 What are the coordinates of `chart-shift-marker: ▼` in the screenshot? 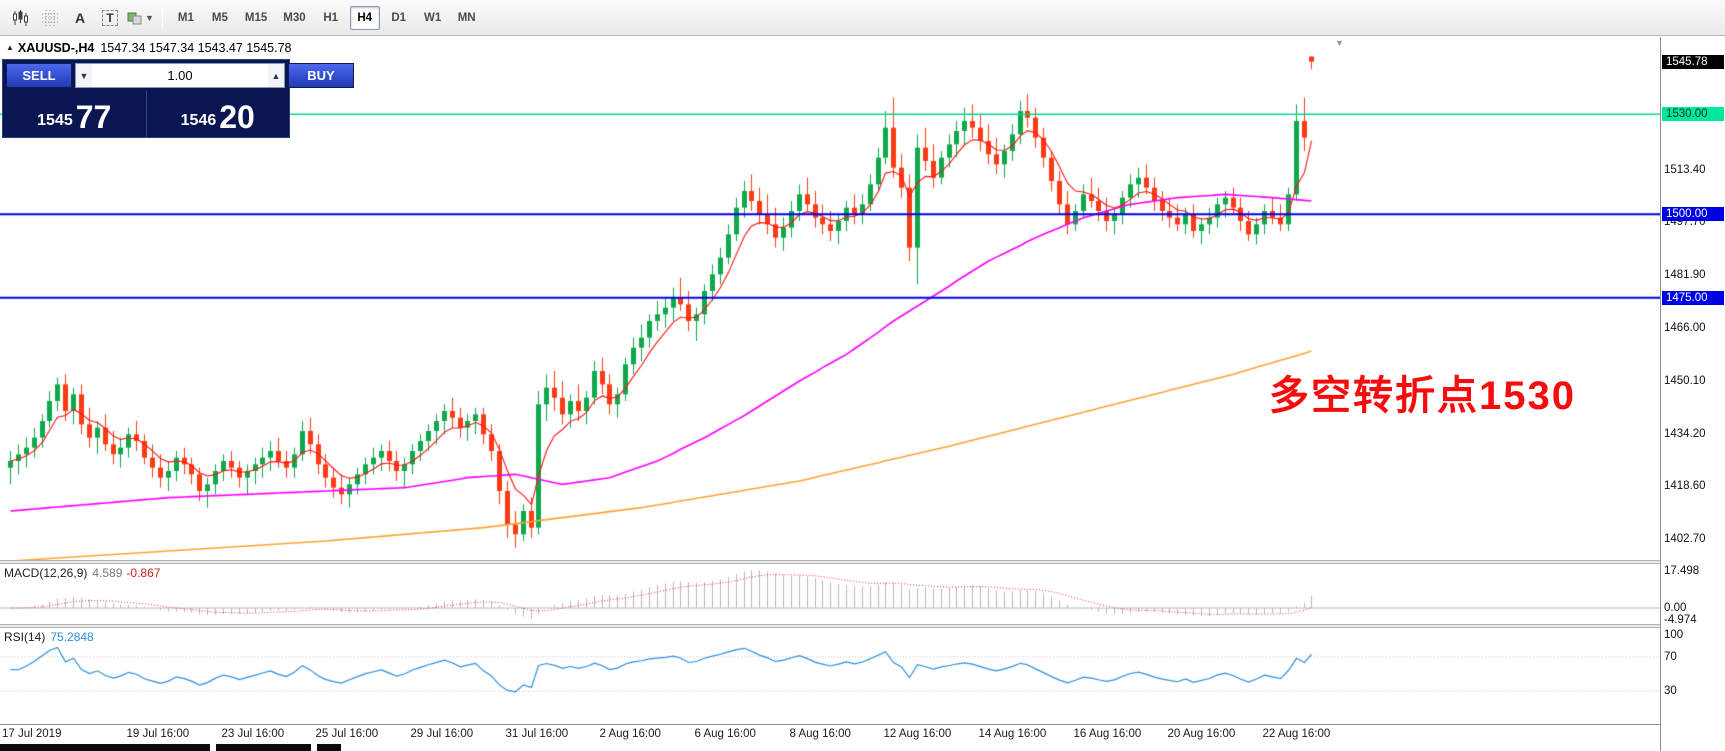 It's located at (1339, 43).